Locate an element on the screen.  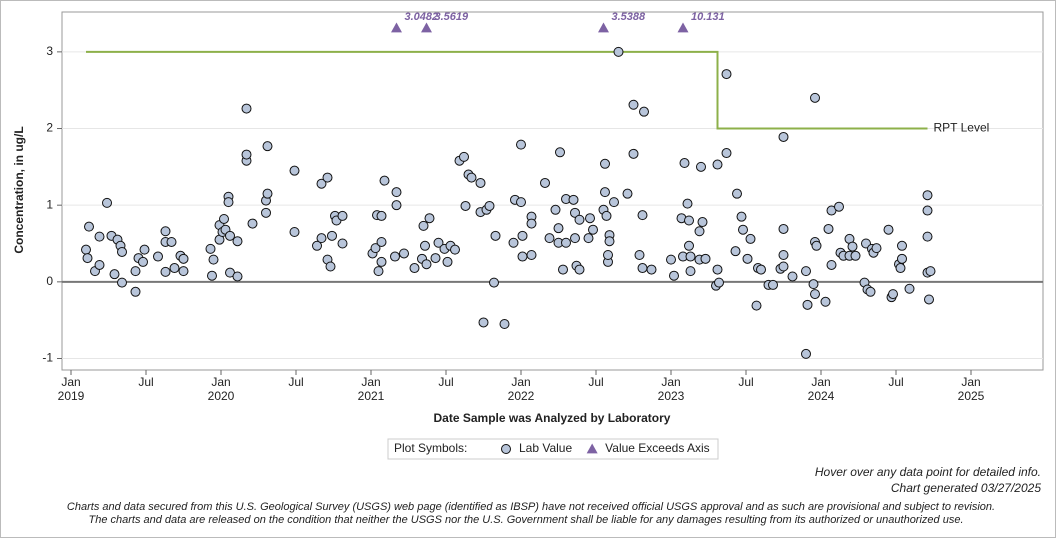
rpt-line is located at coordinates (507, 90).